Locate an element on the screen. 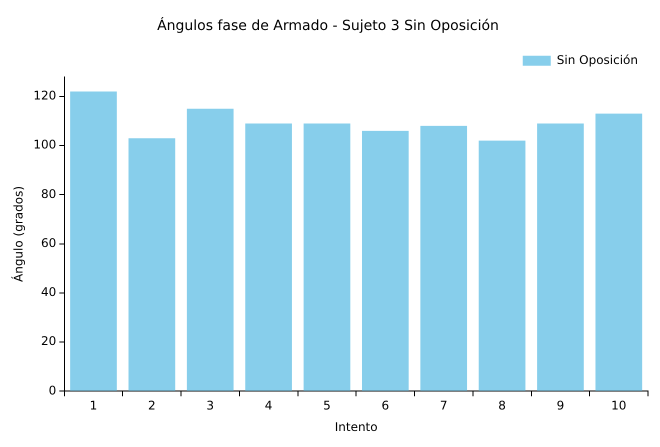 Image resolution: width=660 pixels, height=447 pixels. x-tick-label: 2 is located at coordinates (152, 405).